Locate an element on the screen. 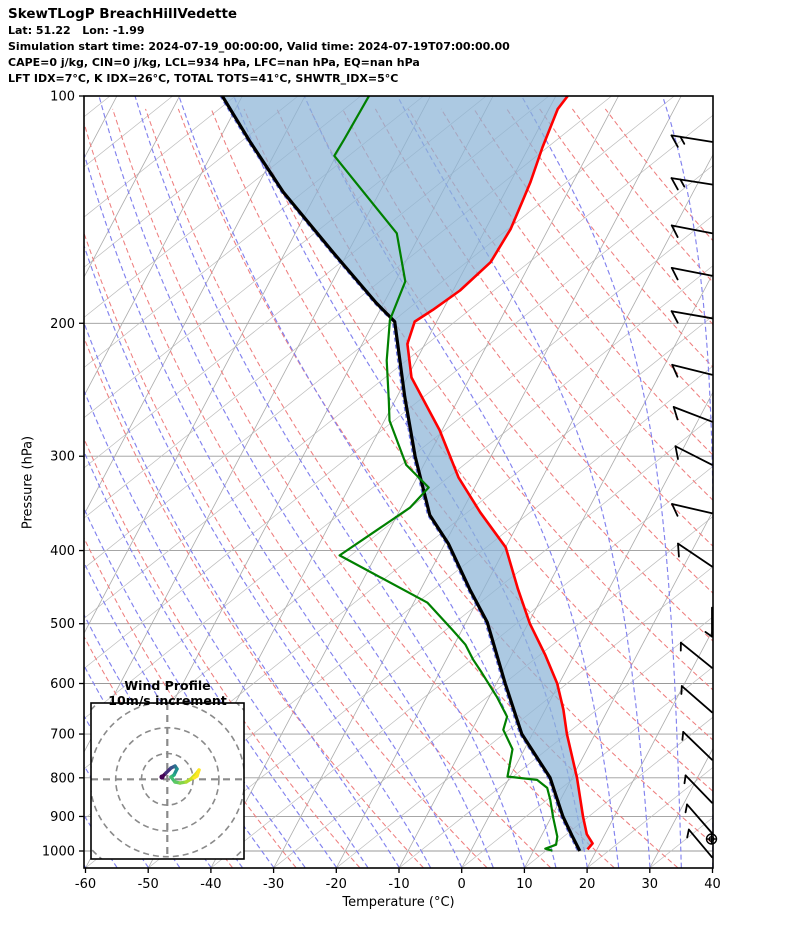 This screenshot has width=794, height=937. hodograph-trace-segment is located at coordinates (195, 777).